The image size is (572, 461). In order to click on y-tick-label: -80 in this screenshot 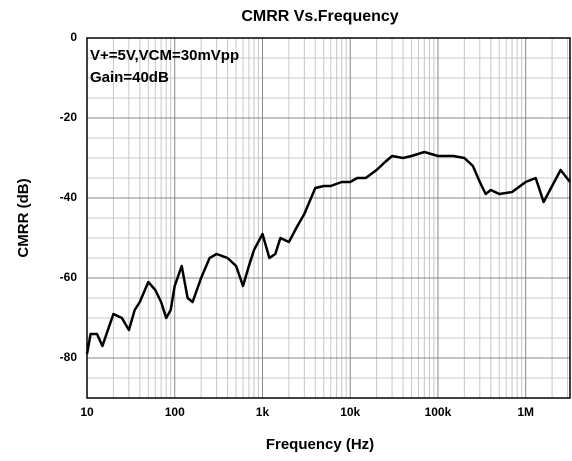, I will do `click(69, 357)`.